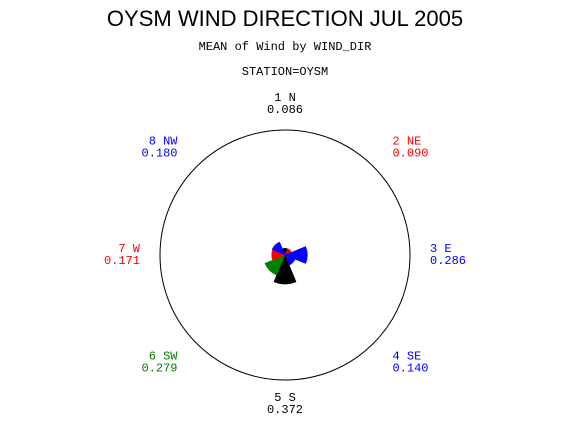 This screenshot has width=570, height=430. What do you see at coordinates (160, 369) in the screenshot?
I see `value-label: 0.279` at bounding box center [160, 369].